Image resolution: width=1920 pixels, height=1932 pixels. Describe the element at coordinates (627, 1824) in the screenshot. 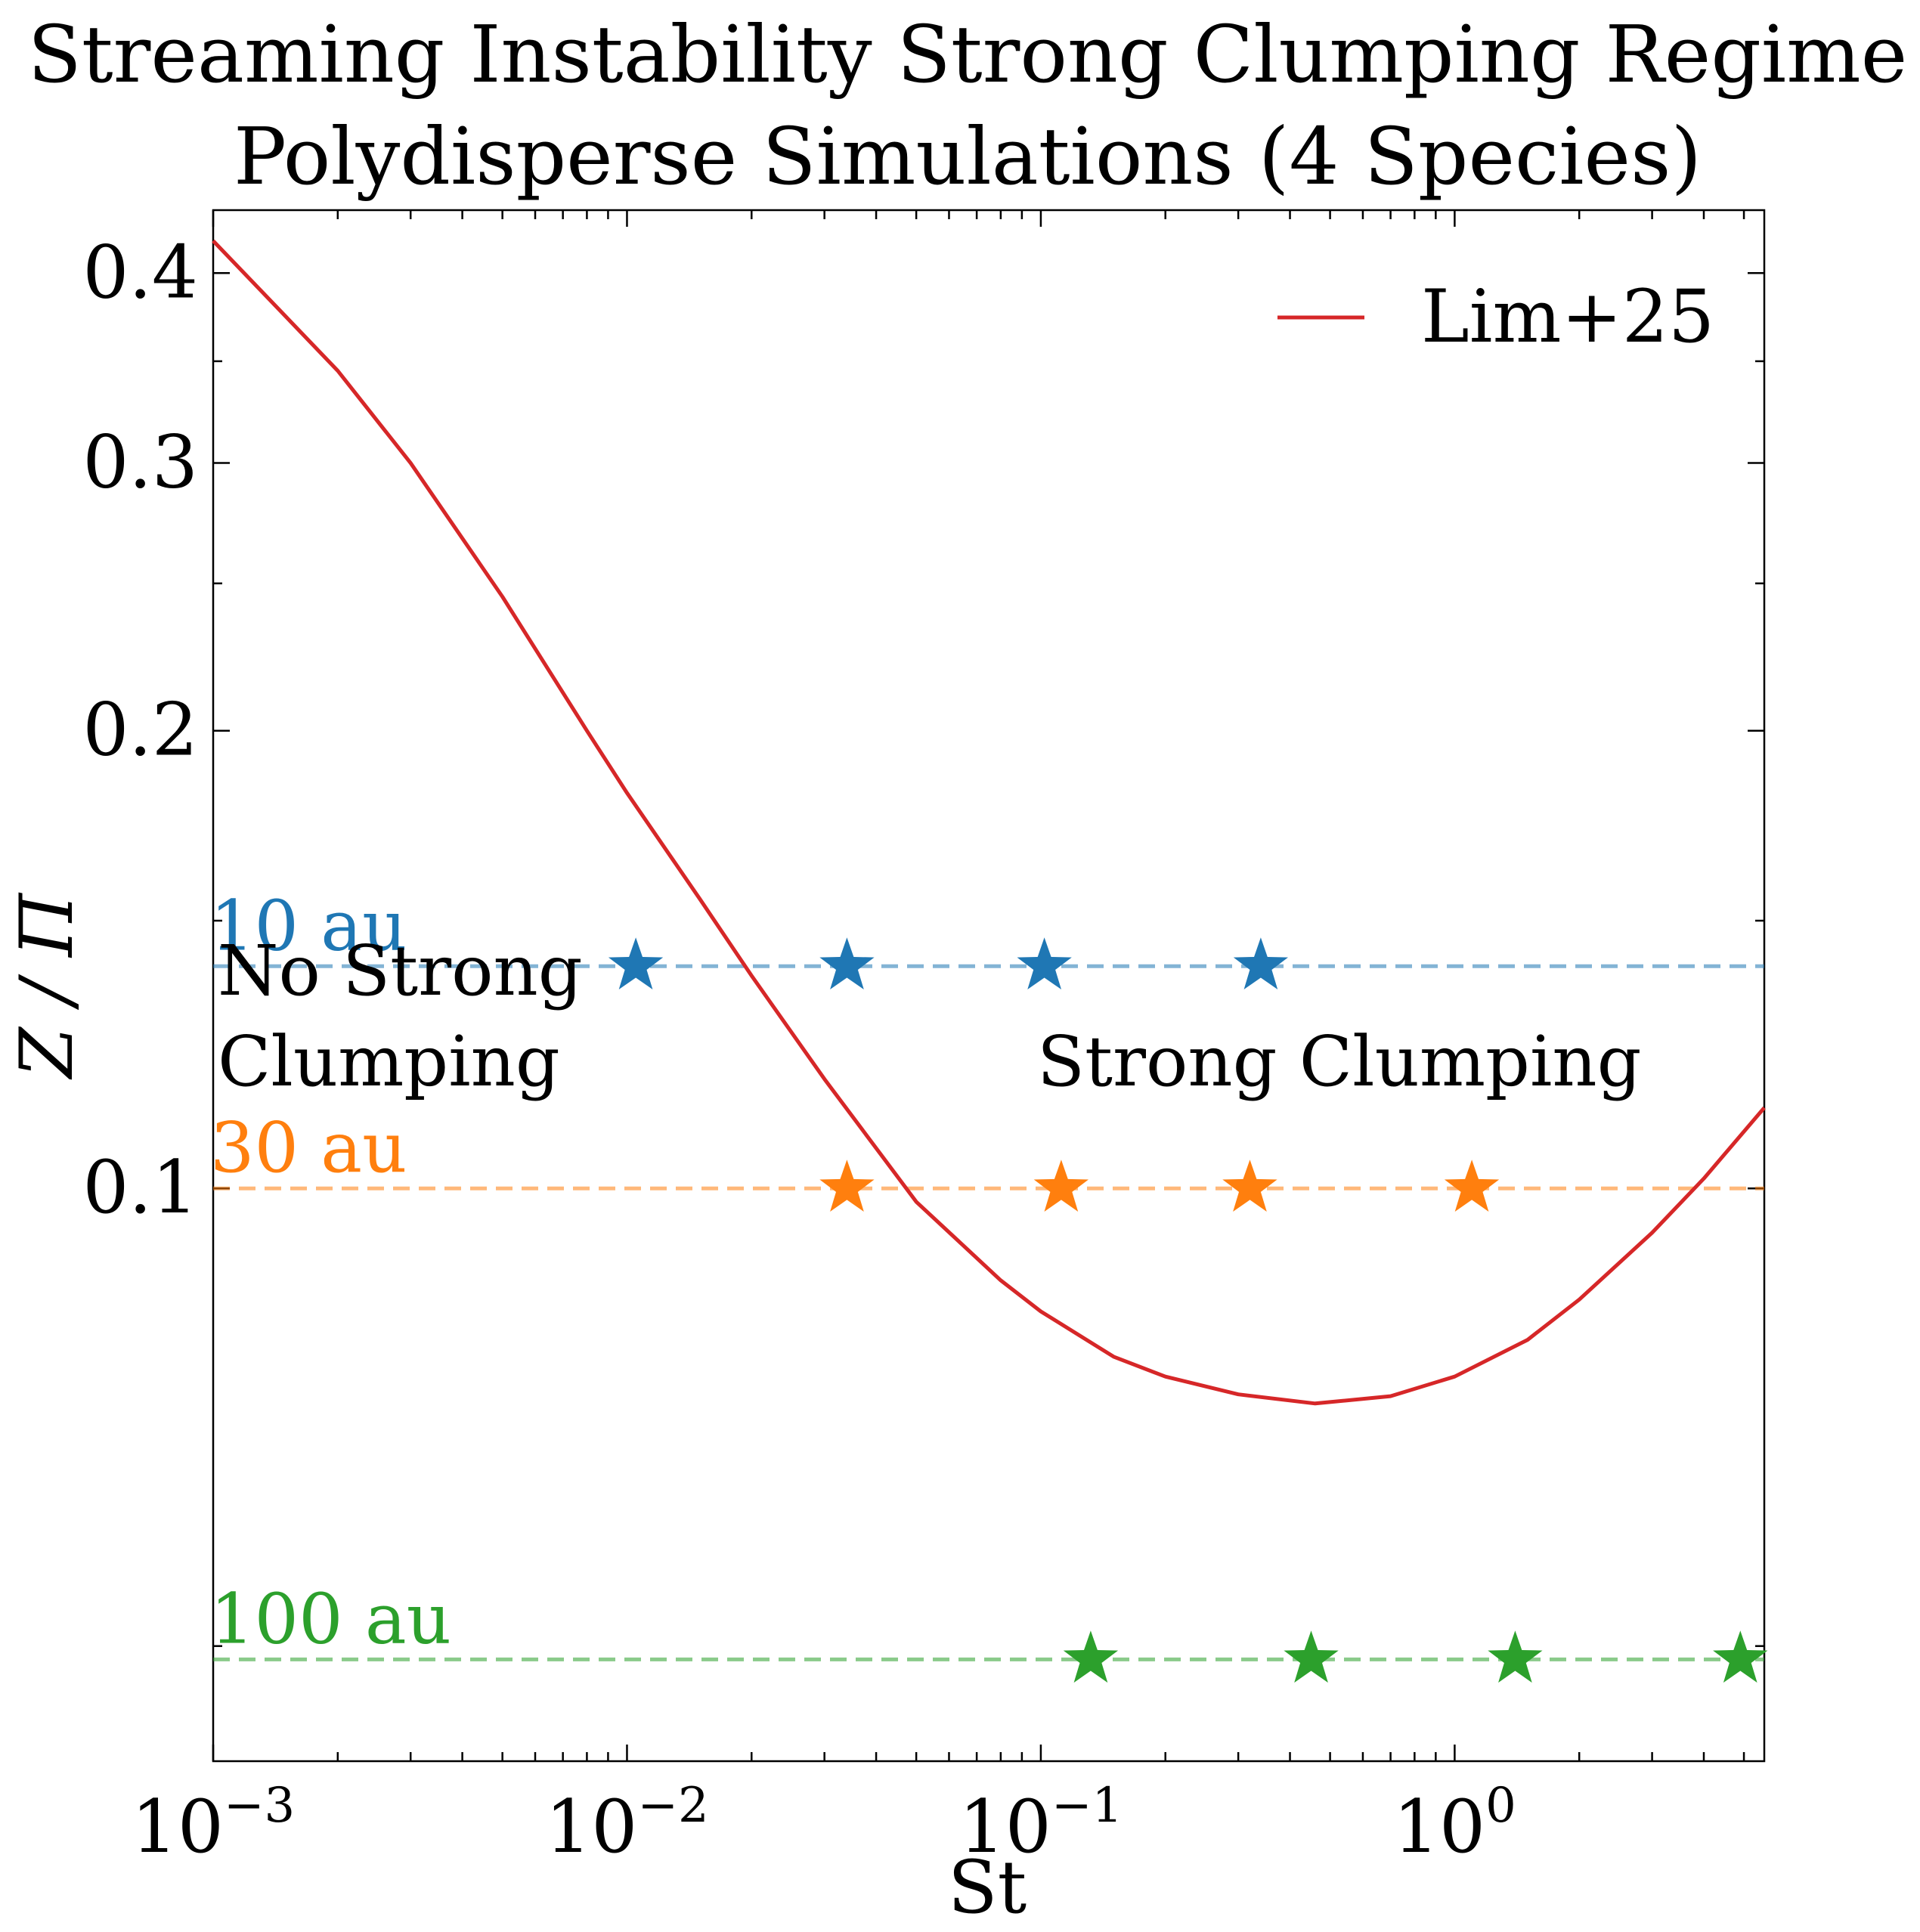

I see `x-tick-label: 10⁻²` at that location.